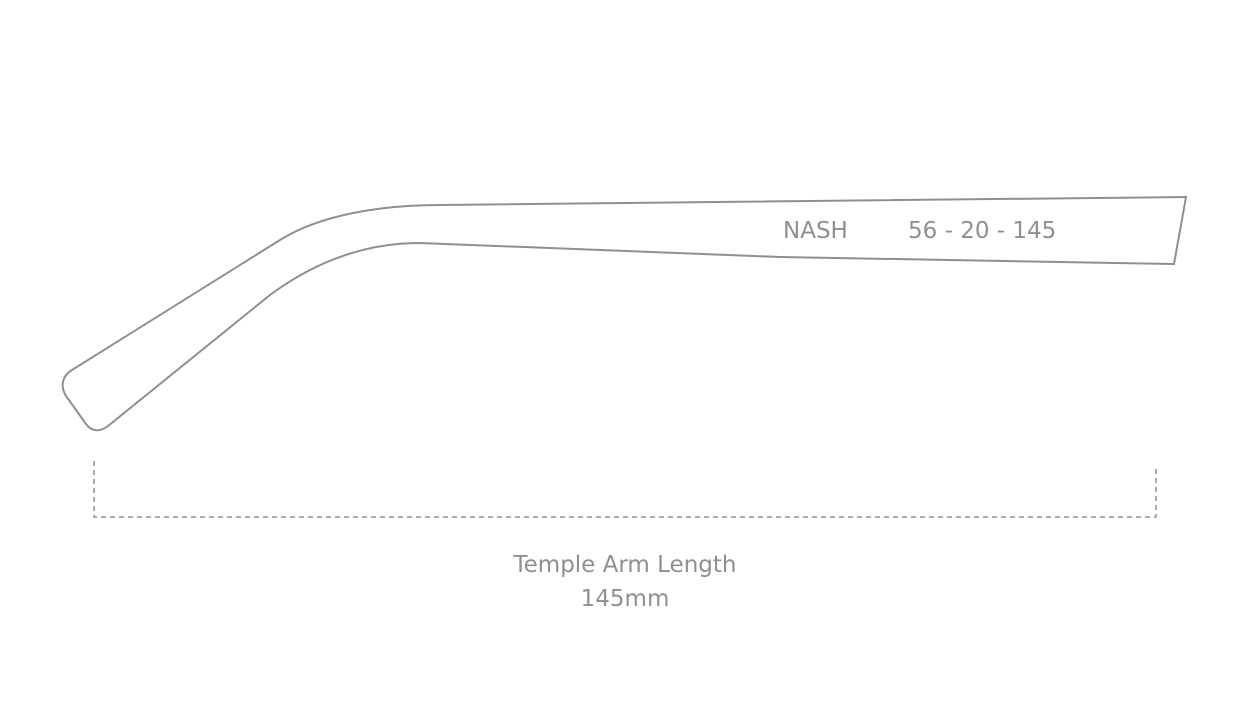  What do you see at coordinates (625, 599) in the screenshot?
I see `measurement-value: 145mm` at bounding box center [625, 599].